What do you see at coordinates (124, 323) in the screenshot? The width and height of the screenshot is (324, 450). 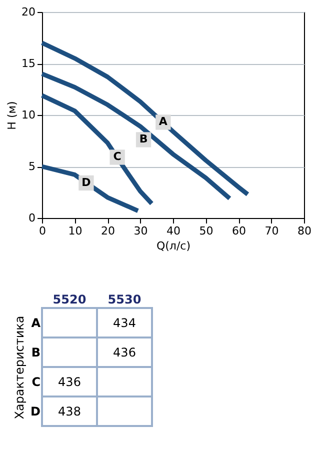 I see `data-label: 434` at bounding box center [124, 323].